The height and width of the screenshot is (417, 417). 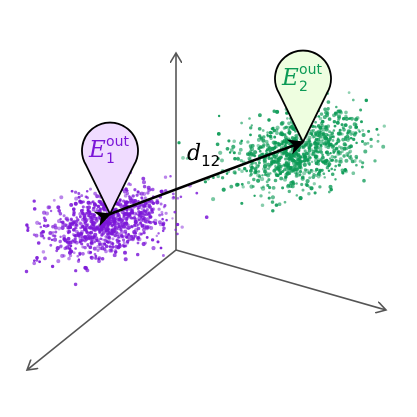 What do you see at coordinates (203, 155) in the screenshot?
I see `distance-label: d12` at bounding box center [203, 155].